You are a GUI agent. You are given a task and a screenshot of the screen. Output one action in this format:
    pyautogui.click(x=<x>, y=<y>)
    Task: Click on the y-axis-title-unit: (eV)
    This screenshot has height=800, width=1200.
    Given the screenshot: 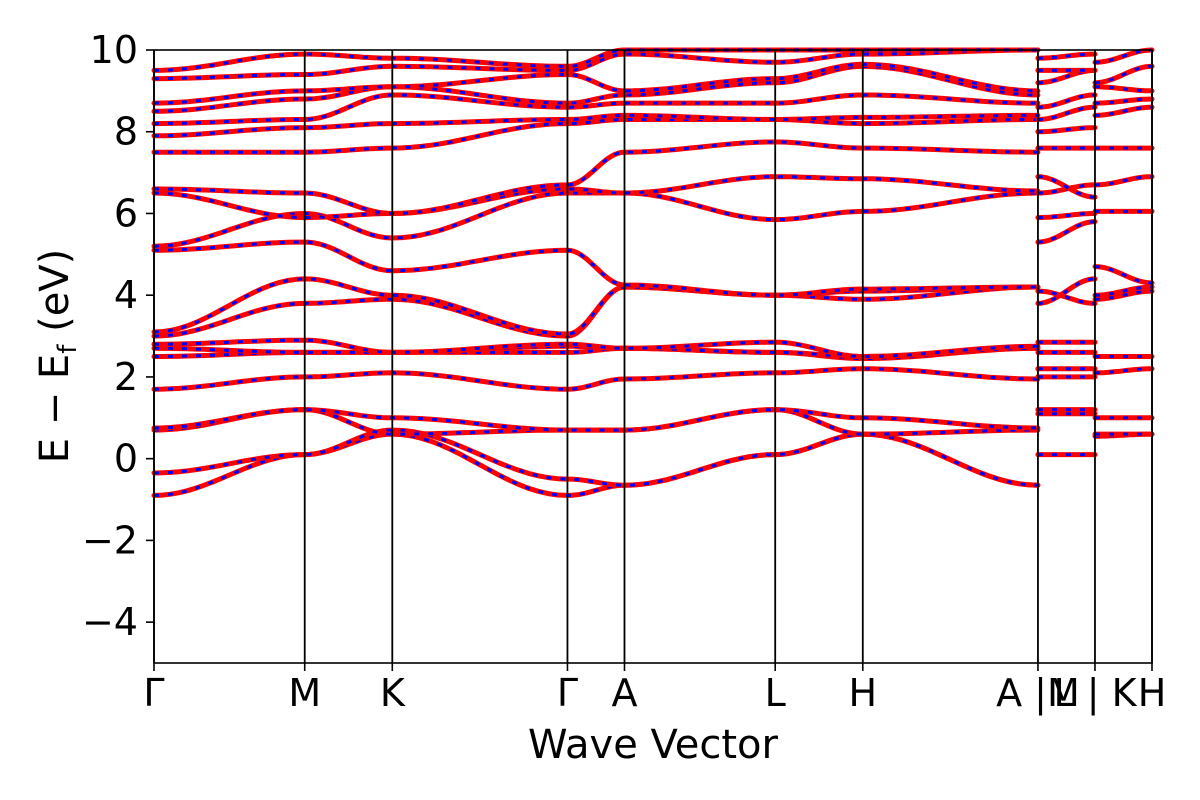 What is the action you would take?
    pyautogui.click(x=55, y=297)
    